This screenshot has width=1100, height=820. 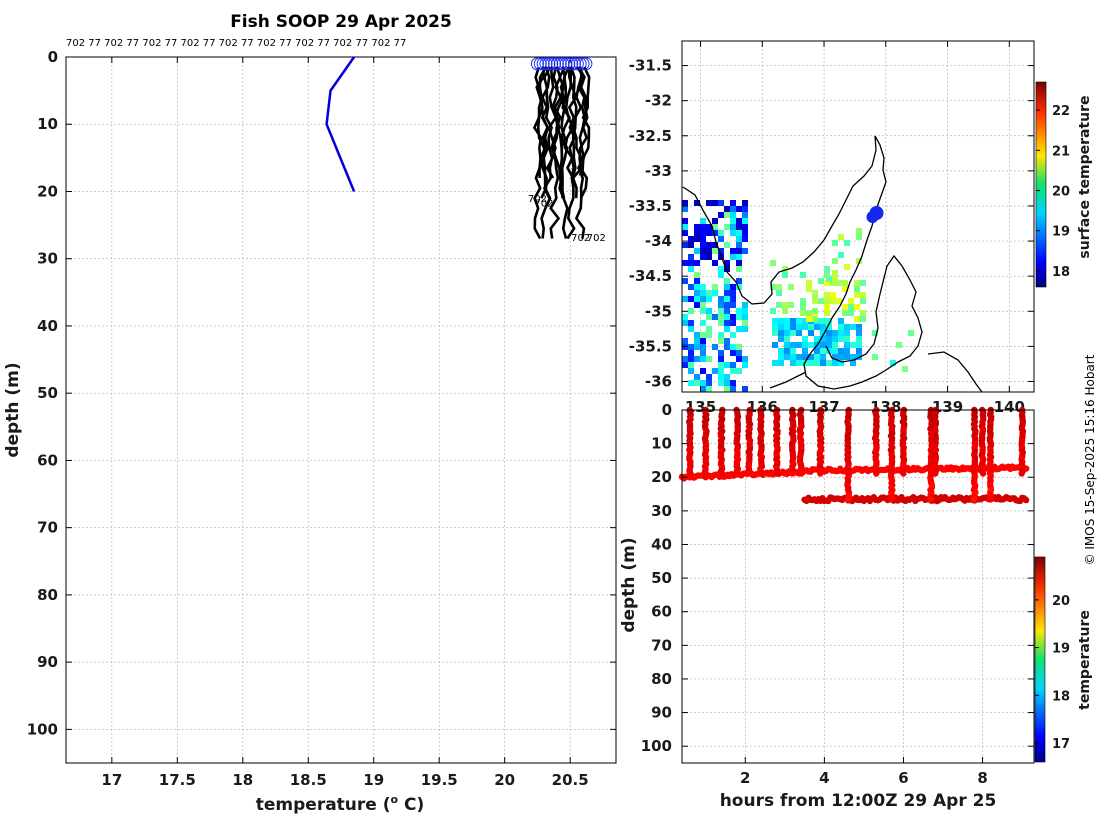 What do you see at coordinates (1061, 151) in the screenshot?
I see `sst-colorbar-tick-label: 21` at bounding box center [1061, 151].